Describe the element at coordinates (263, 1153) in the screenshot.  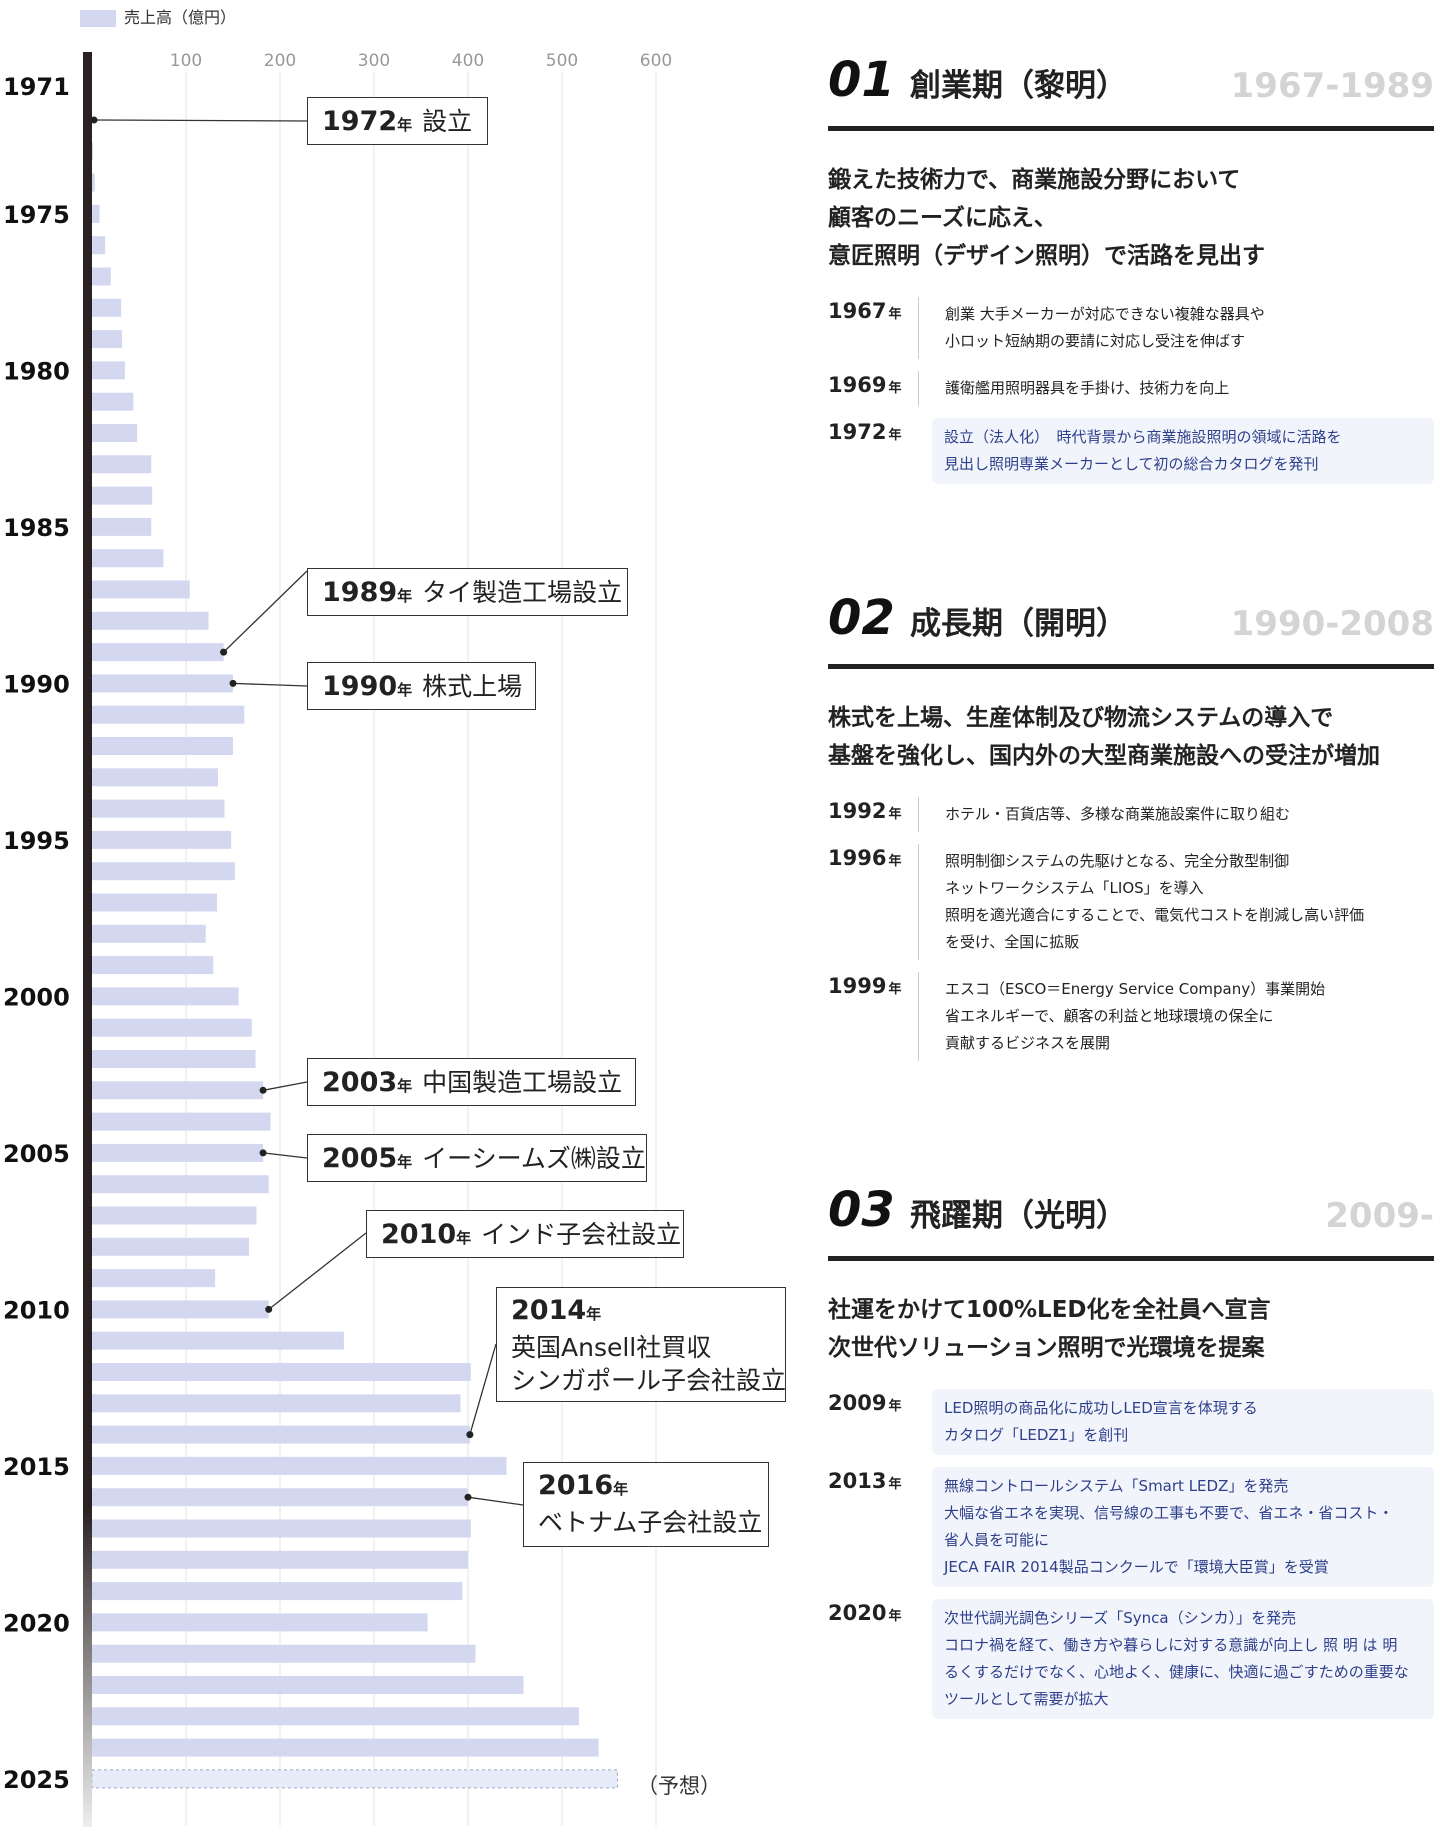
I see `leader-dot-2005` at that location.